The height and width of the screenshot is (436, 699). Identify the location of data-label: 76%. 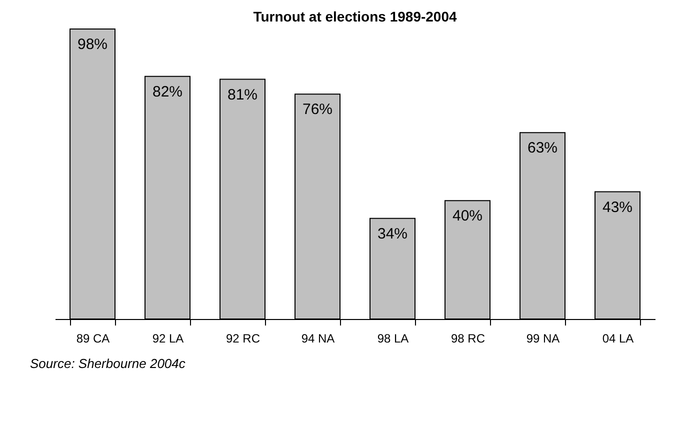
(317, 109).